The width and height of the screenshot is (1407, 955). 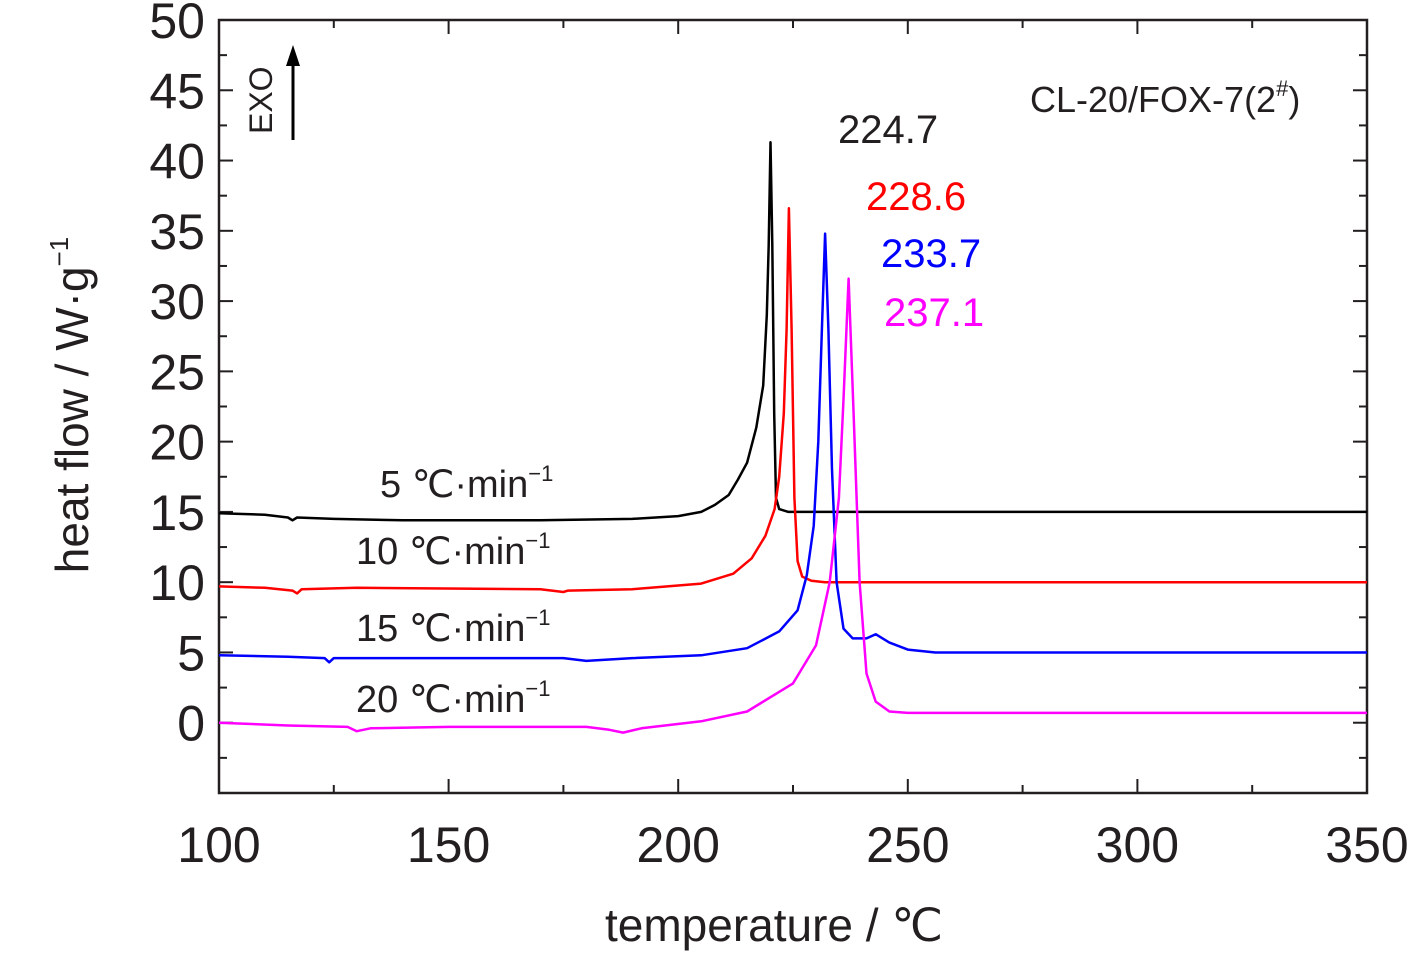 I want to click on y-tick-label: 25, so click(x=177, y=372).